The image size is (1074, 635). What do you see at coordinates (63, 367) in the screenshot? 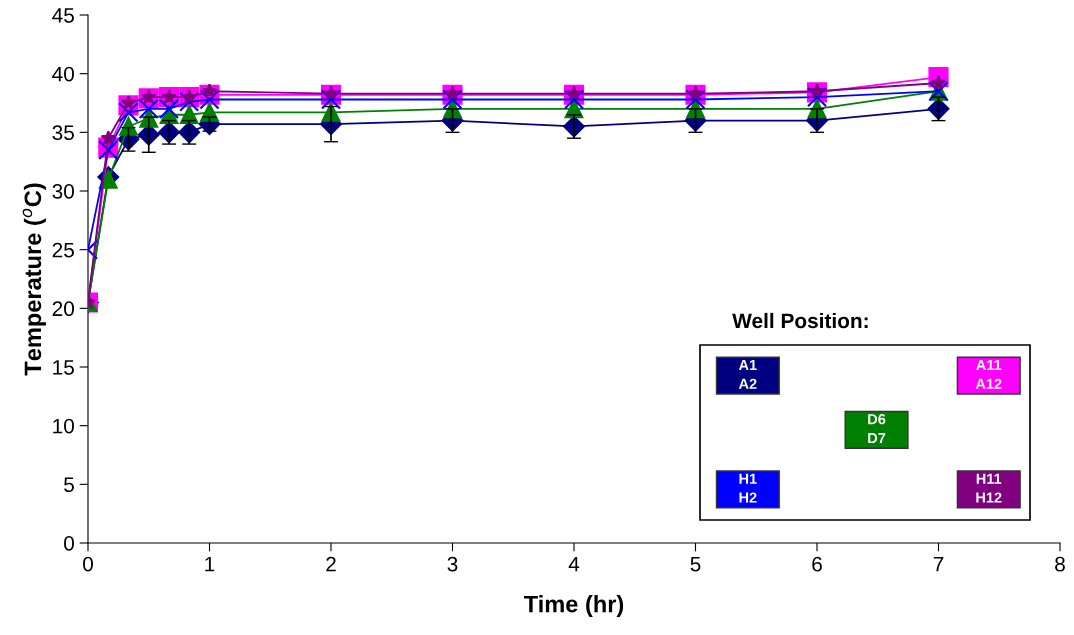
I see `y-tick-label: 15` at bounding box center [63, 367].